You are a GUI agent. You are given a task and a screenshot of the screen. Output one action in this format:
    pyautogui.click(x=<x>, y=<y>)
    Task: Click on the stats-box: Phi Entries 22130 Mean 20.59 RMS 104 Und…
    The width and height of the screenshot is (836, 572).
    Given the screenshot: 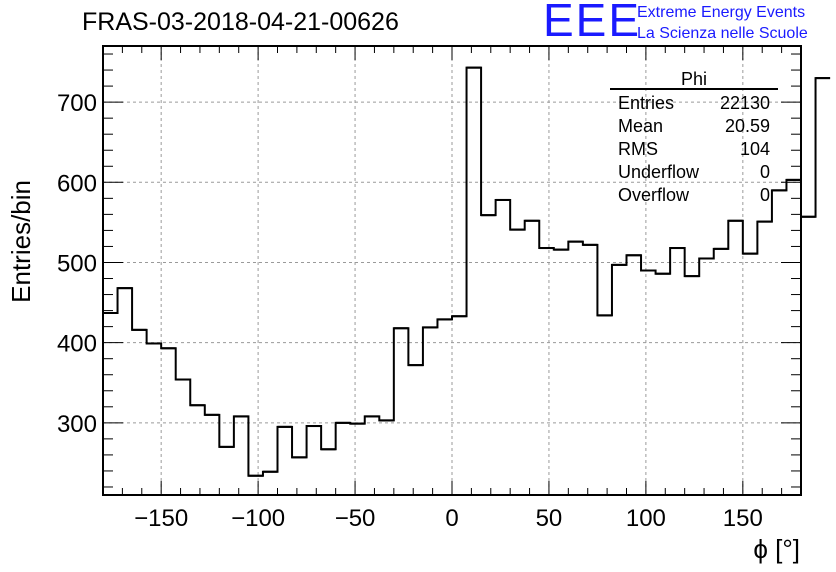 What is the action you would take?
    pyautogui.click(x=694, y=136)
    